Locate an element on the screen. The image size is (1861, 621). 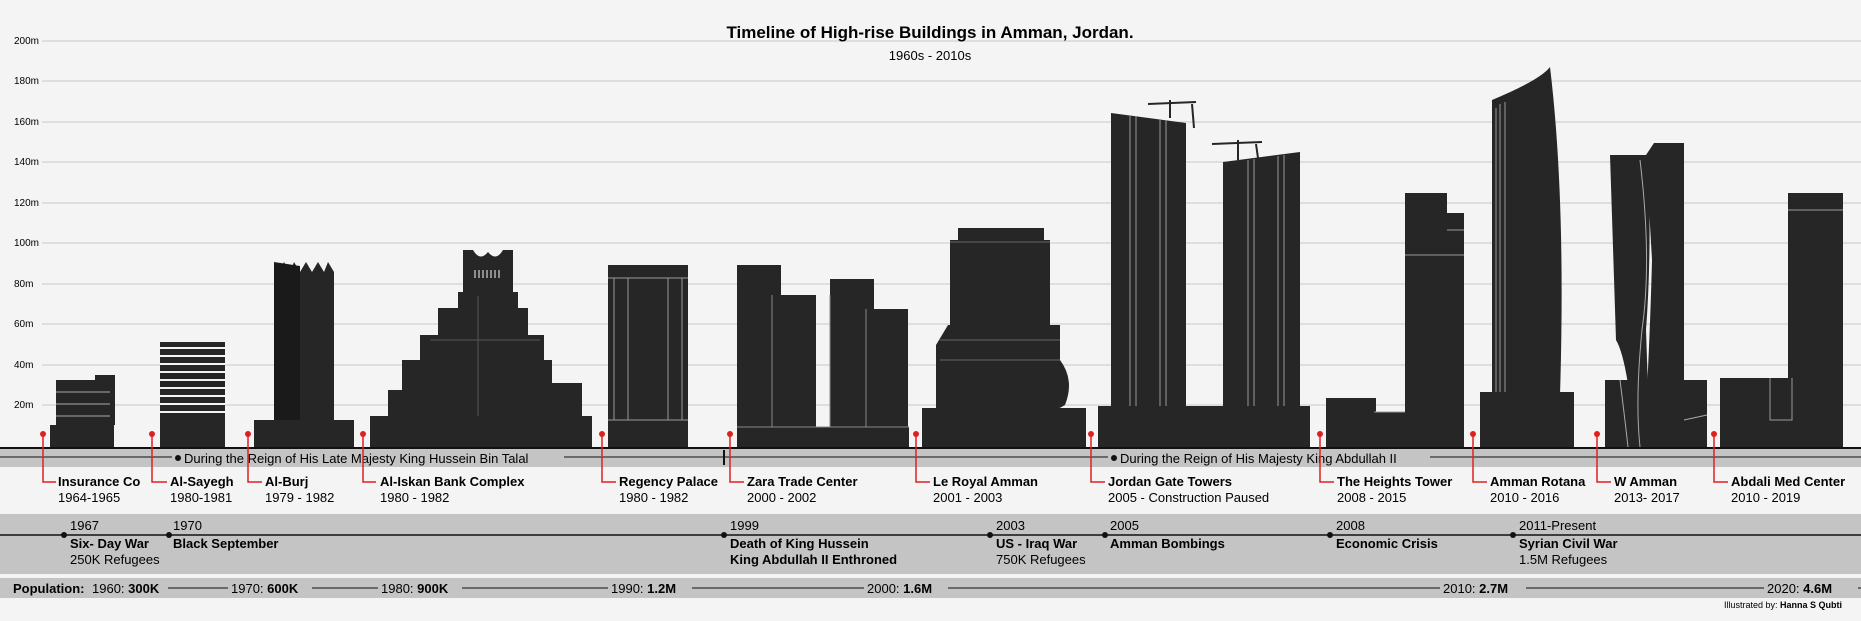
credit-prefix: Illustrated by: is located at coordinates (1751, 605).